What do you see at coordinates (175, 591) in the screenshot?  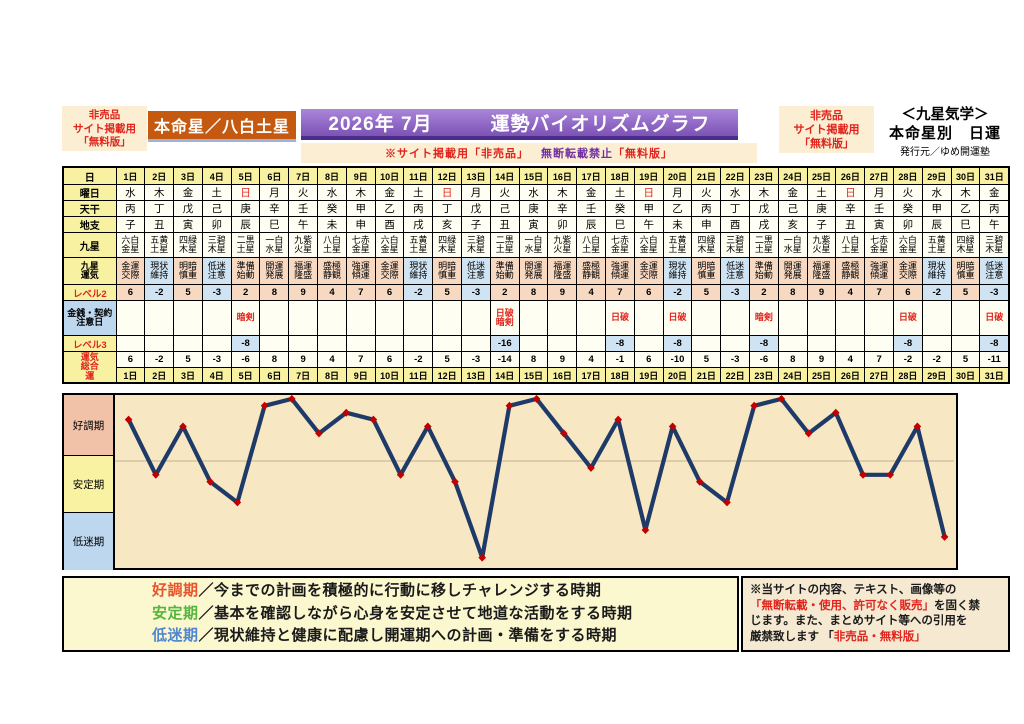 I see `legend-term: 好調期` at bounding box center [175, 591].